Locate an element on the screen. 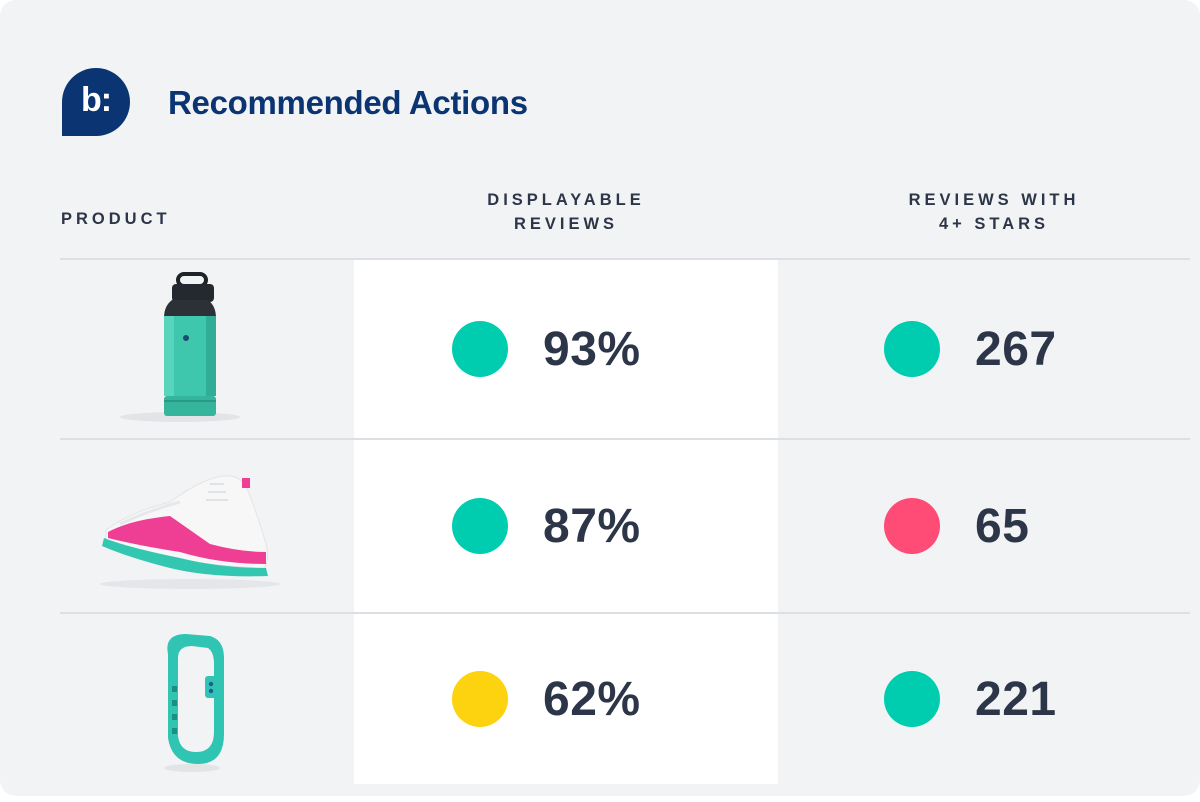  fitness-band-icon is located at coordinates (205, 699).